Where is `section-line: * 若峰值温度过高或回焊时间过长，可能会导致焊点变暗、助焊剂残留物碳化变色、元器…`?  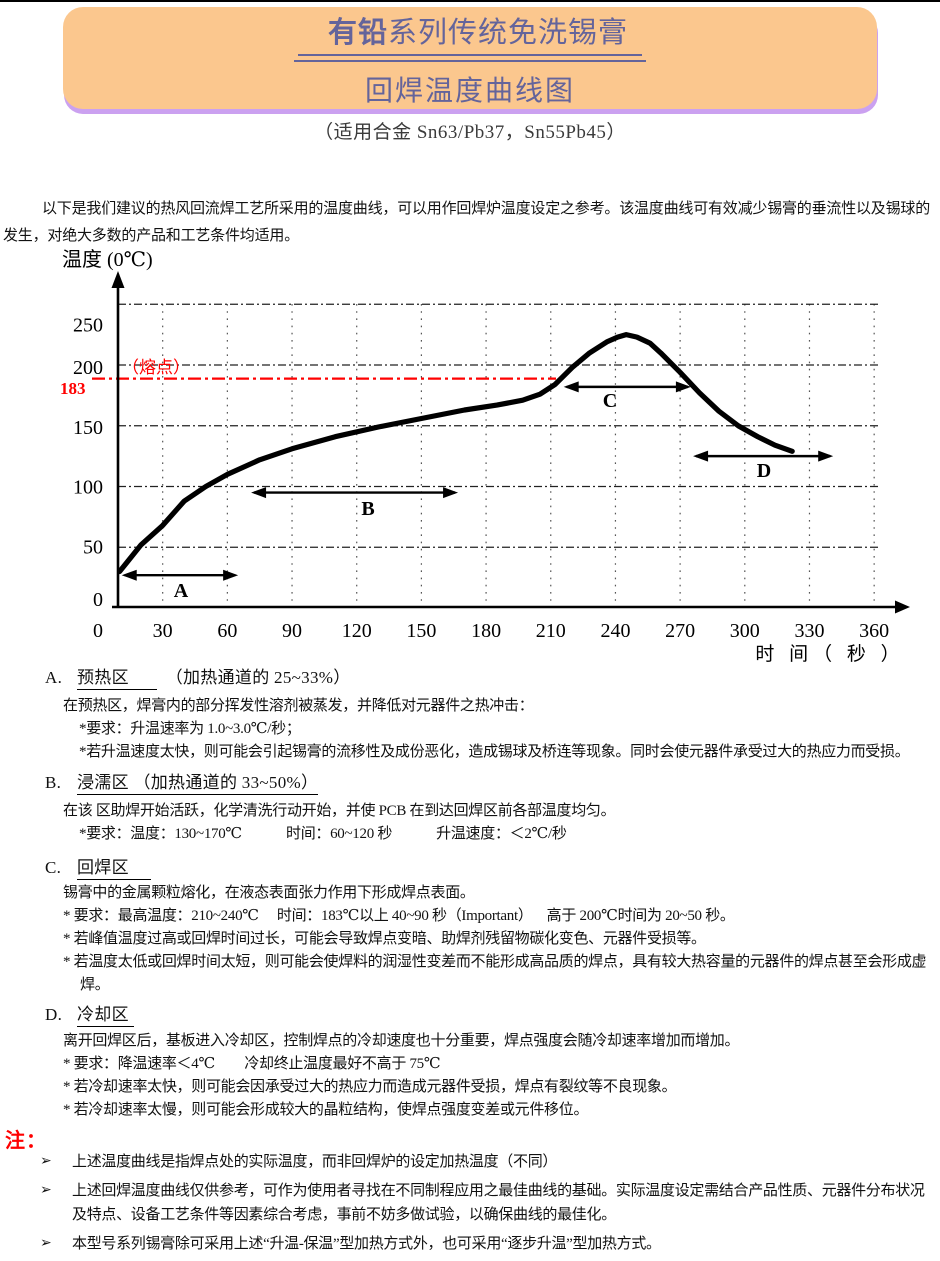
section-line: * 若峰值温度过高或回焊时间过长，可能会导致焊点变暗、助焊剂残留物碳化变色、元器… is located at coordinates (384, 939).